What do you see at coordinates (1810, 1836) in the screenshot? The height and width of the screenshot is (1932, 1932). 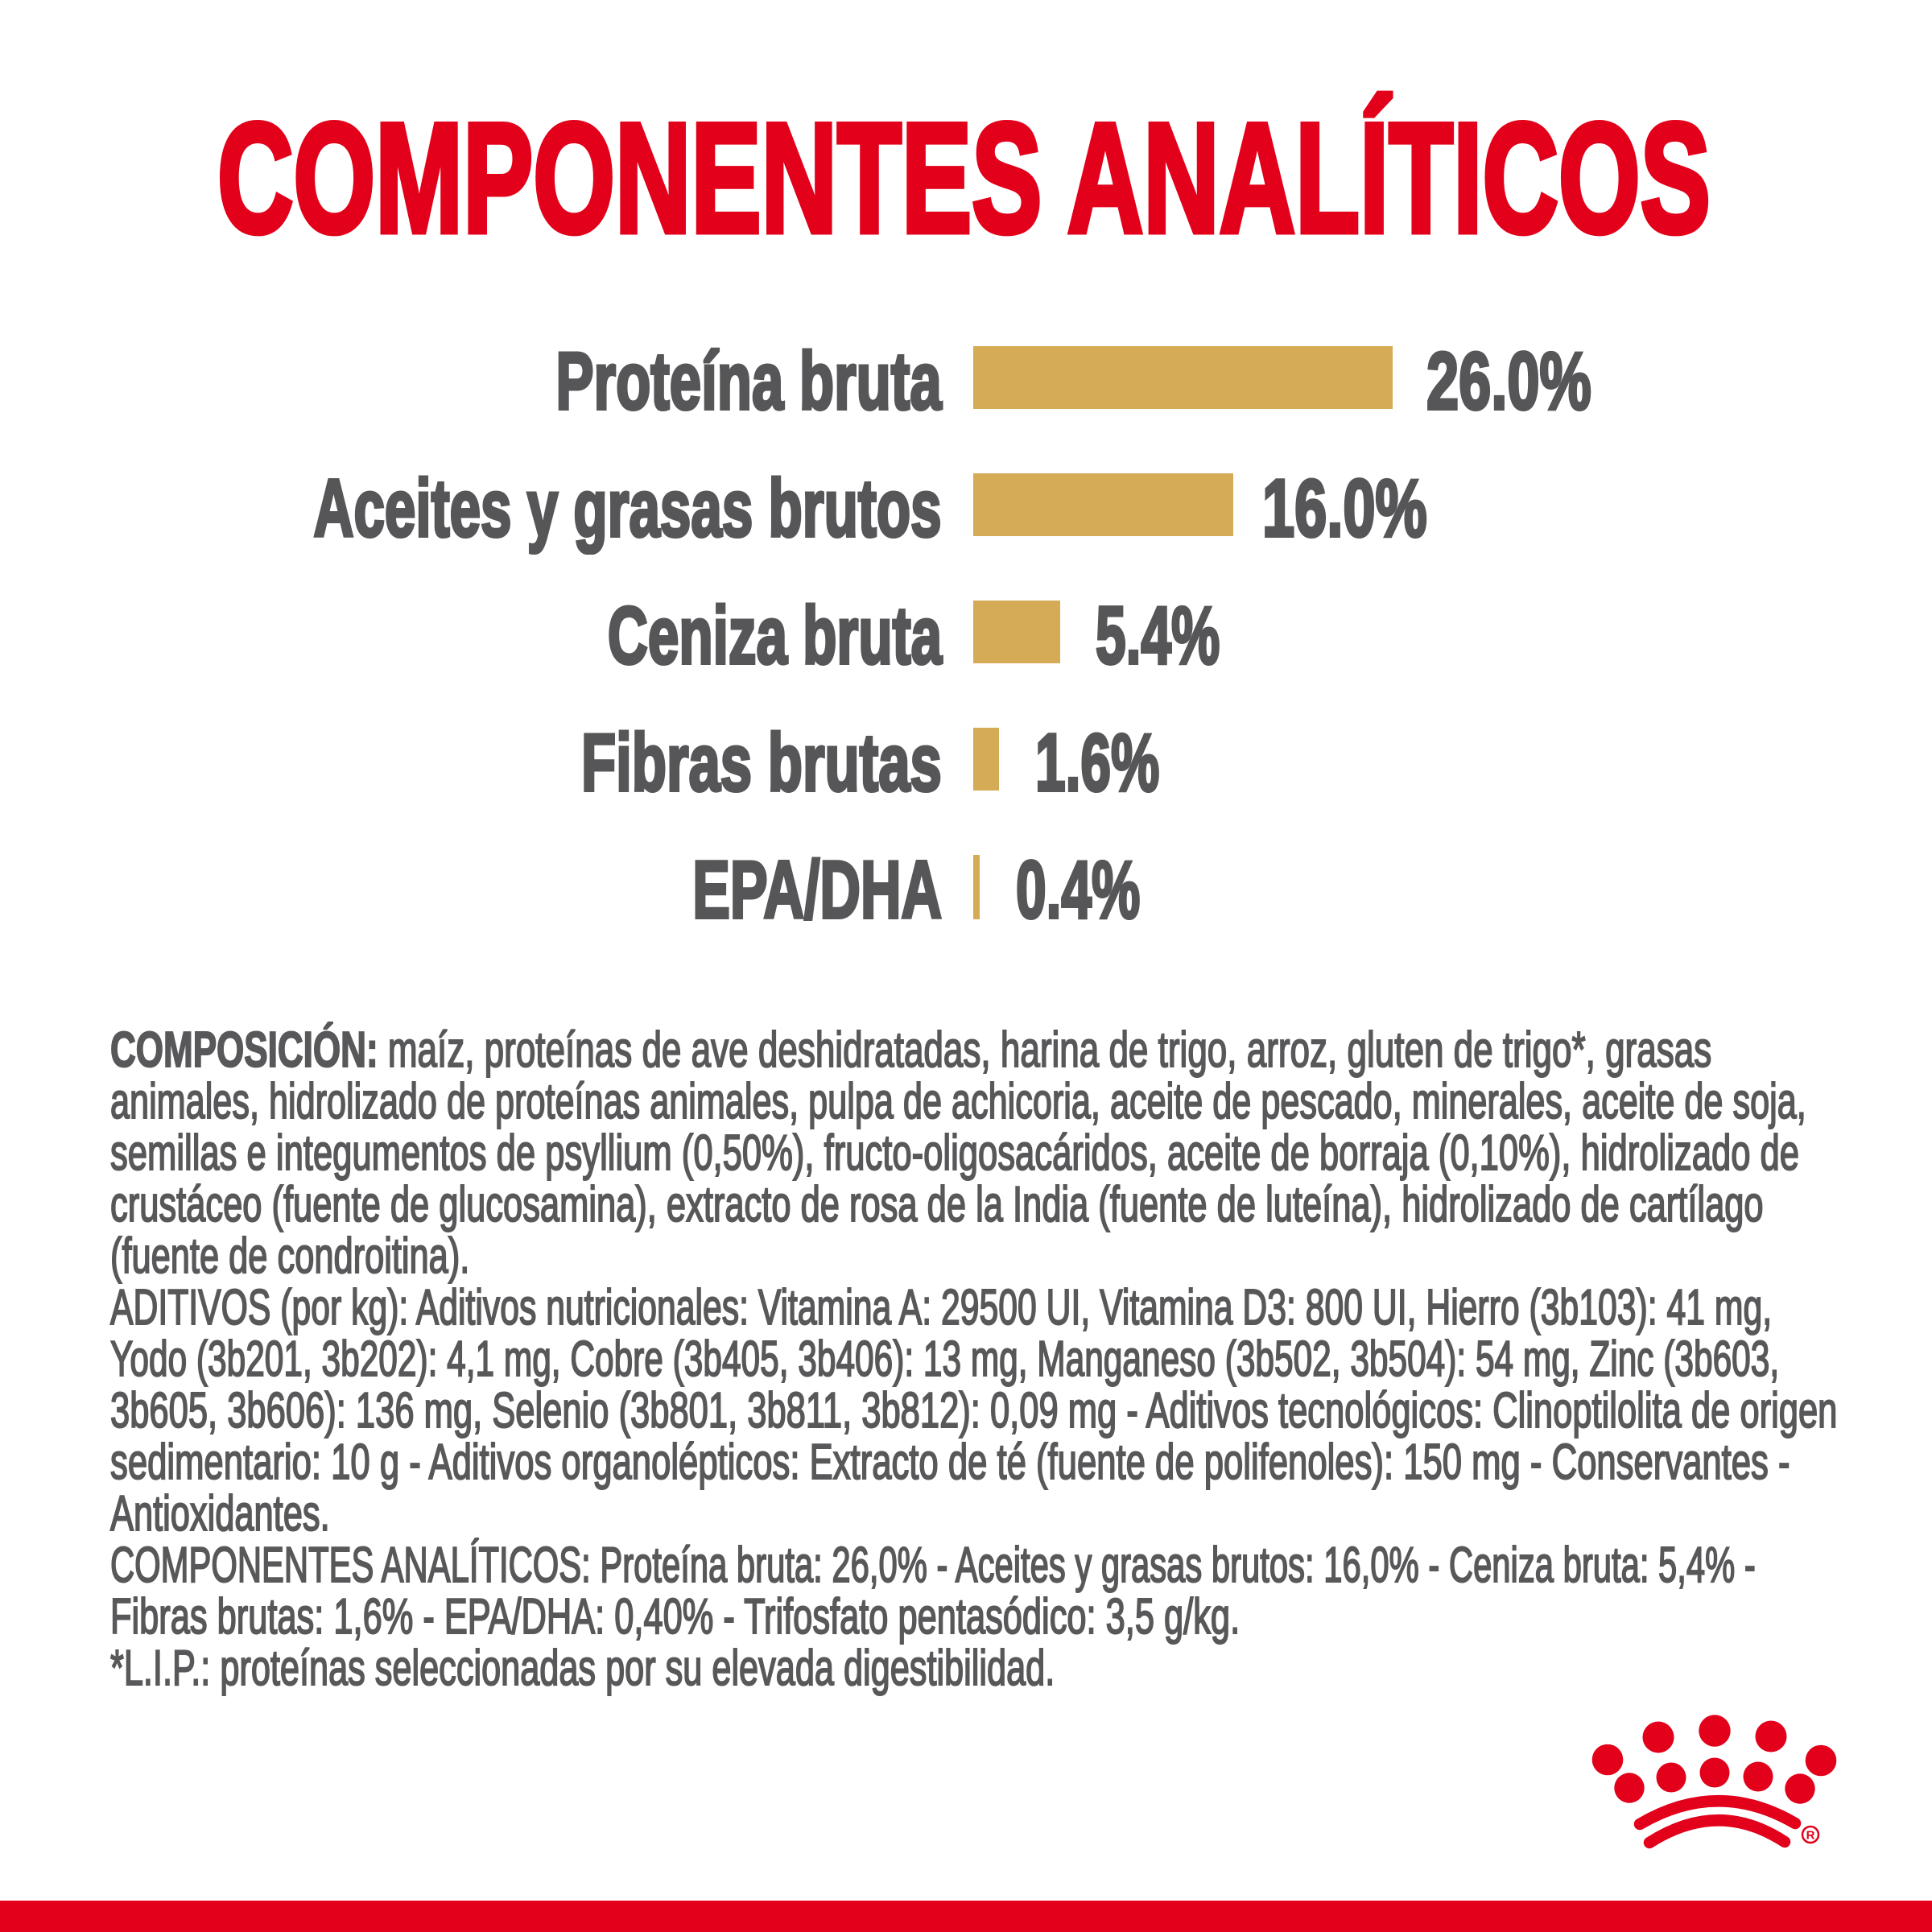 I see `svg-text: R` at bounding box center [1810, 1836].